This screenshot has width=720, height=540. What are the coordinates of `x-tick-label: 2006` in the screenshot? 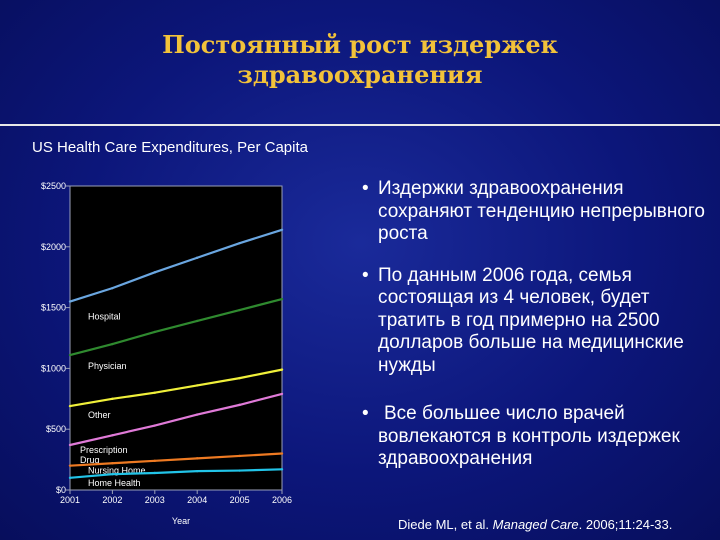 It's located at (282, 500).